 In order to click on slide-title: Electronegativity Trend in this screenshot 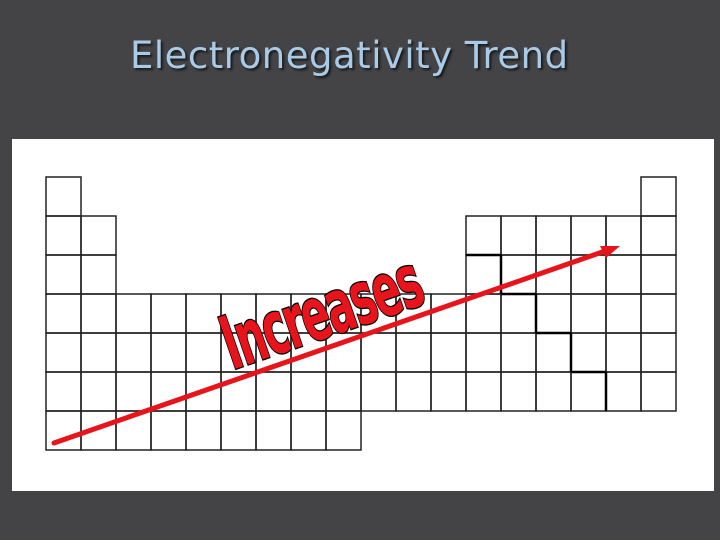, I will do `click(349, 55)`.